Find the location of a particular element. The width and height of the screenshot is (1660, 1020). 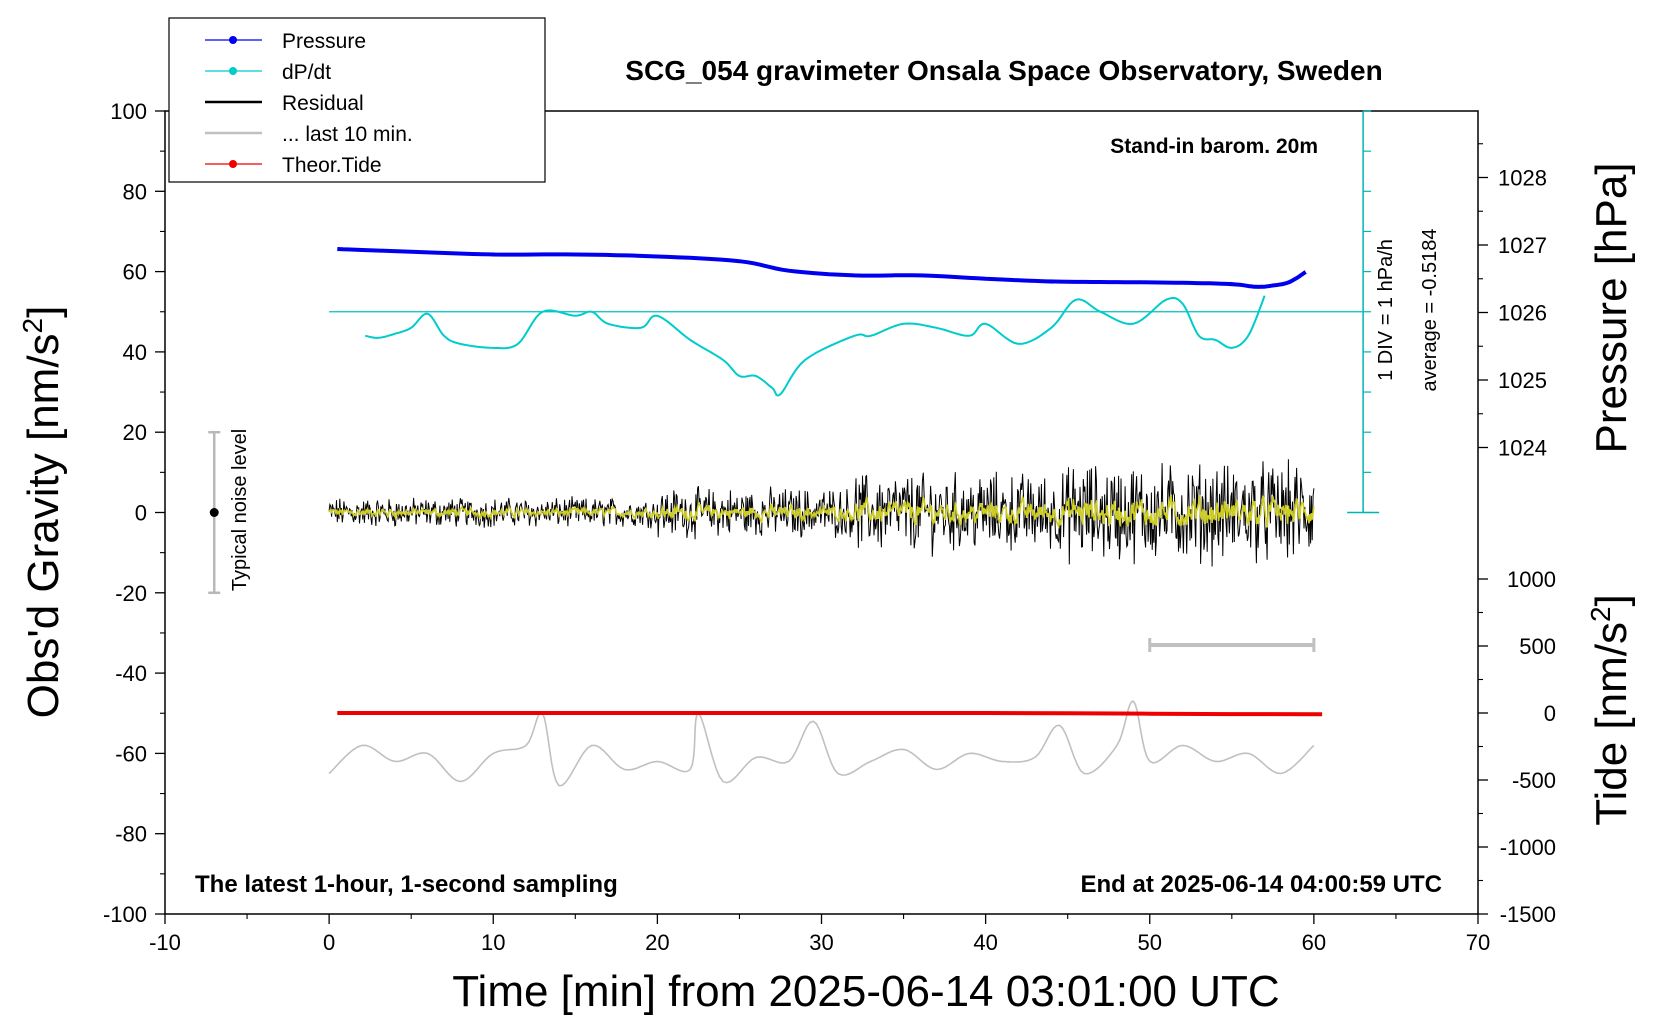

y-axis-label-tide-main: Tide [nm/s is located at coordinates (1611, 724).